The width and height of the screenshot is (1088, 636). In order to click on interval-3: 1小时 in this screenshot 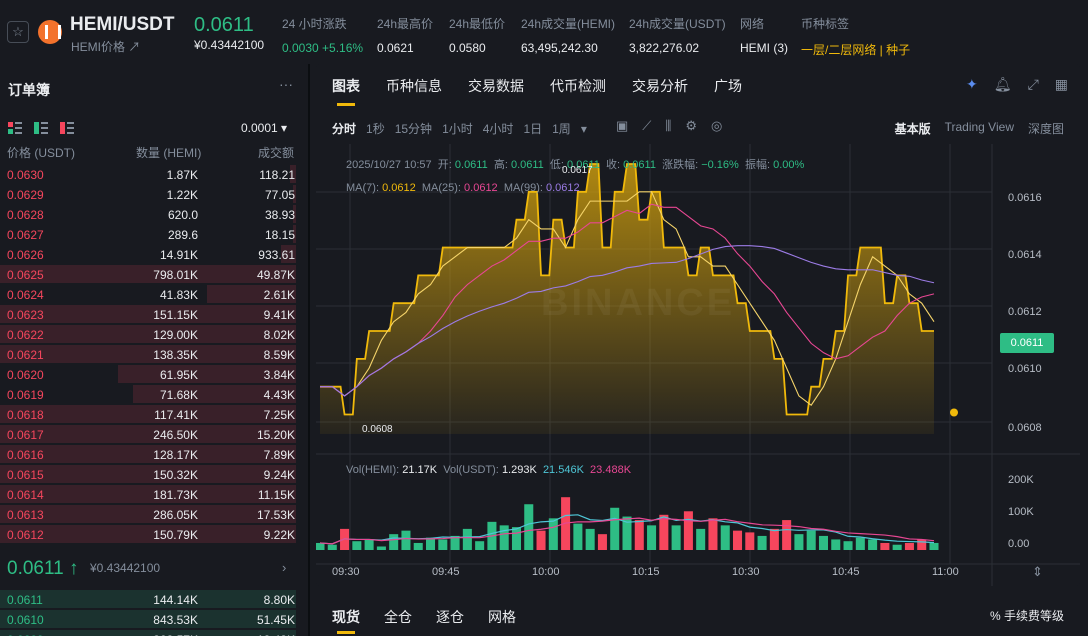, I will do `click(457, 129)`.